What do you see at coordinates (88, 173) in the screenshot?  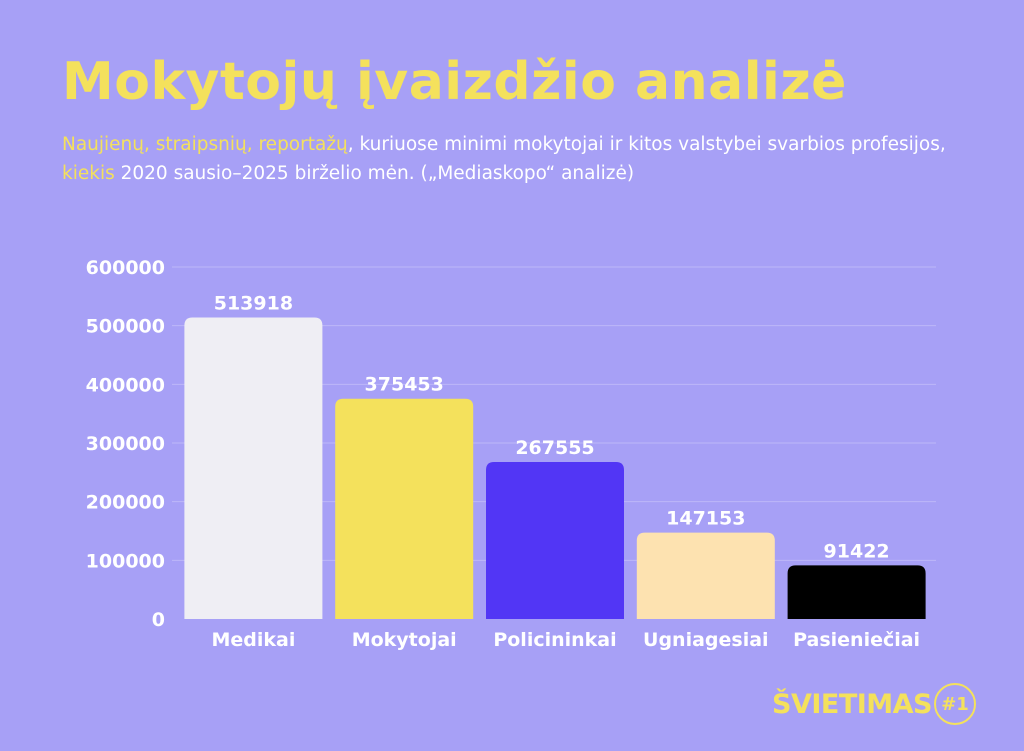 I see `subtitle-highlight-count: kiekis` at bounding box center [88, 173].